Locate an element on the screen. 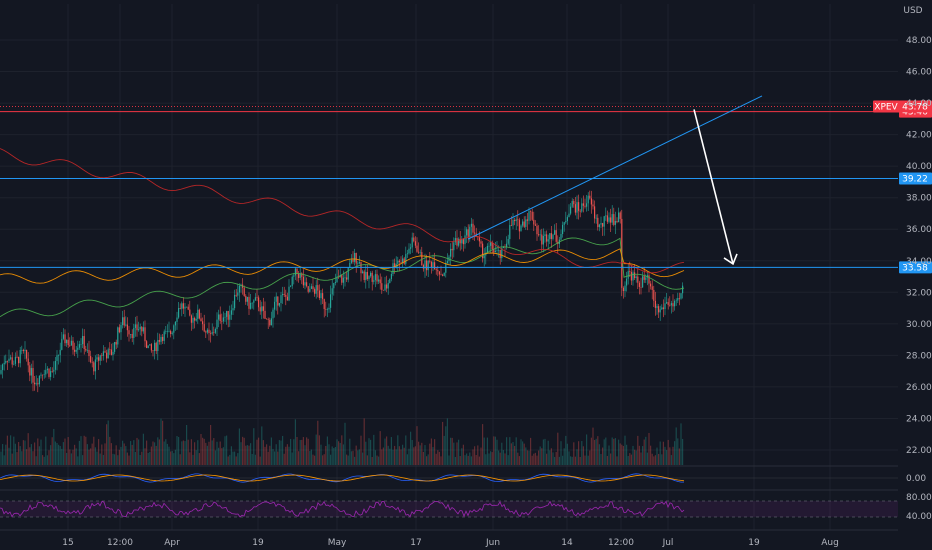 The width and height of the screenshot is (932, 550). rsi-pane is located at coordinates (449, 509).